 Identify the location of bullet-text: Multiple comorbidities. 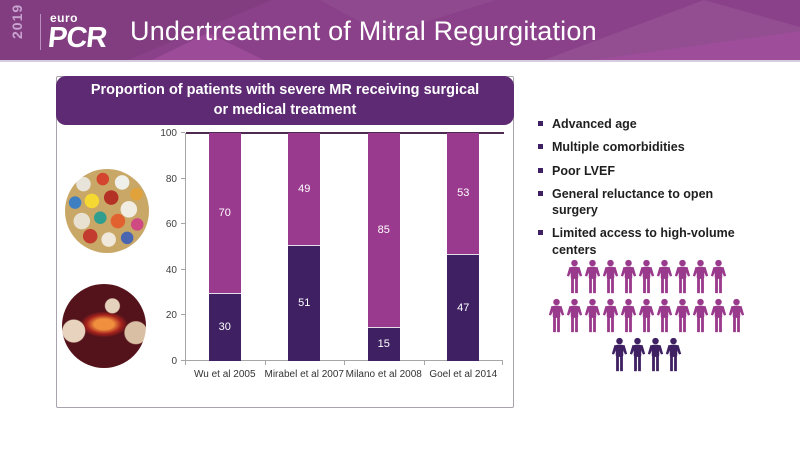
(618, 147).